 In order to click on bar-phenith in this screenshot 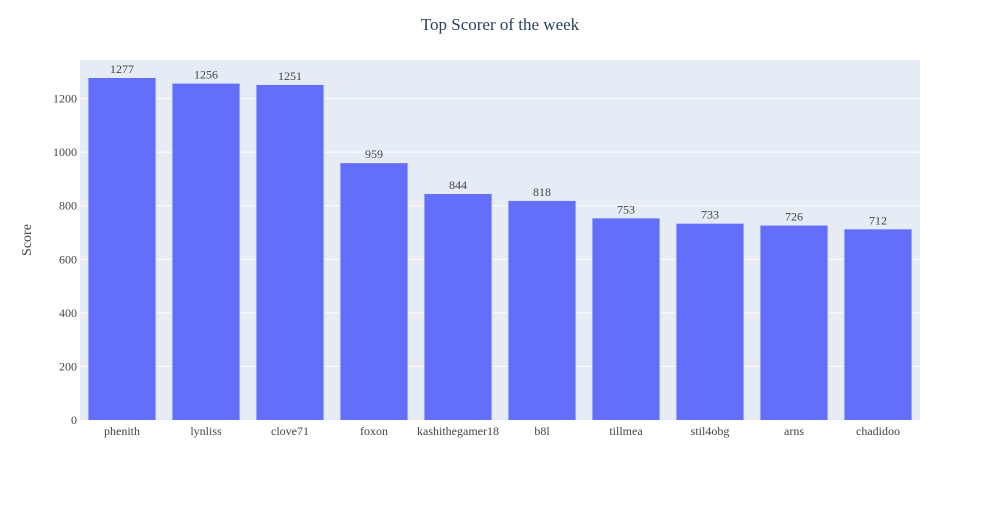, I will do `click(122, 249)`.